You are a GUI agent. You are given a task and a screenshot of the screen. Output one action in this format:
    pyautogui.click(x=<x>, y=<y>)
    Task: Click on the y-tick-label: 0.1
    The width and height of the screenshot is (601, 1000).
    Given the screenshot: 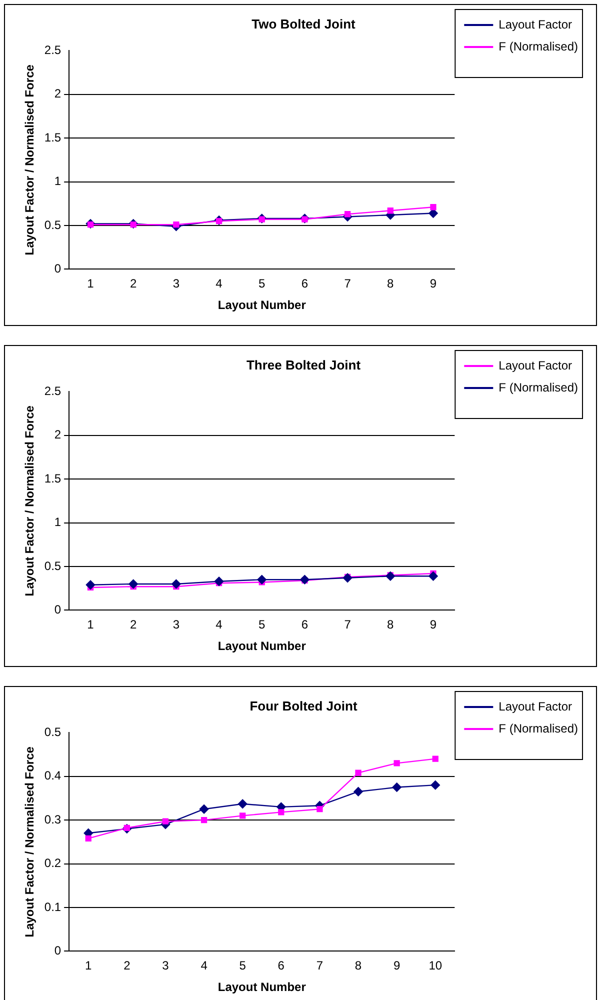 What is the action you would take?
    pyautogui.click(x=53, y=907)
    